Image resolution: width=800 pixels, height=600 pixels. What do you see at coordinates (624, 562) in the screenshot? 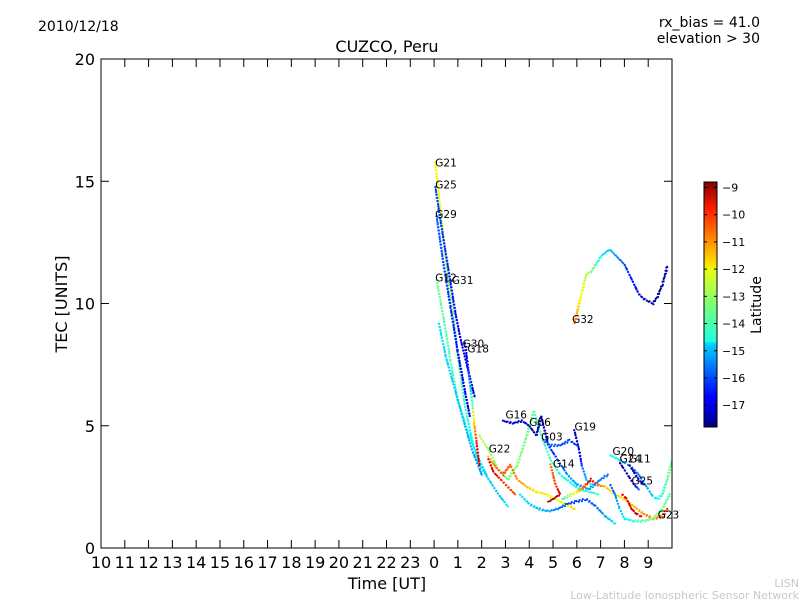
I see `x-tick-label: 8` at bounding box center [624, 562].